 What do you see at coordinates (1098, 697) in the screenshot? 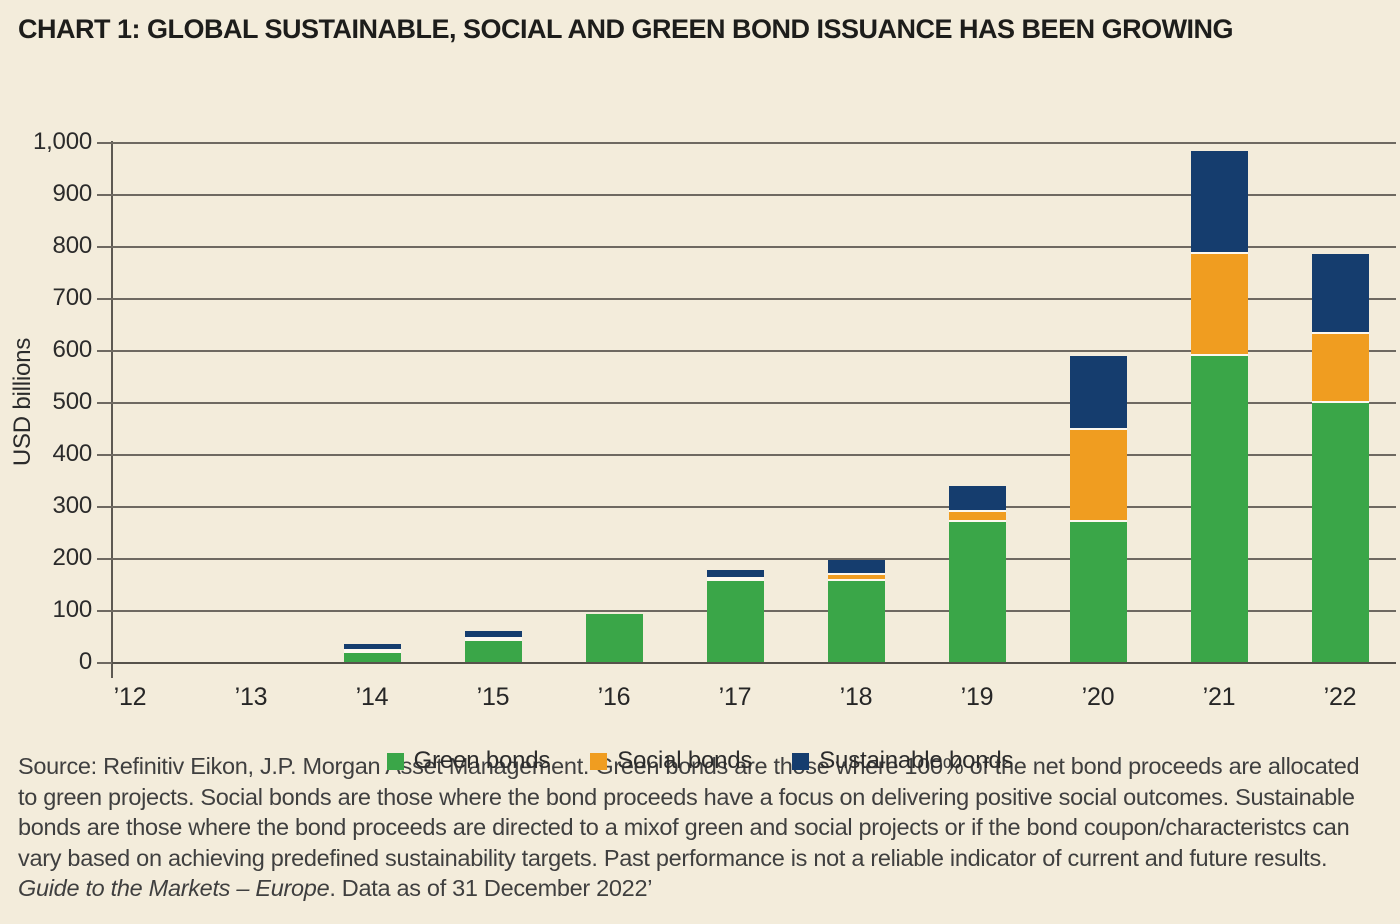
I see `x-tick-label: ’20` at bounding box center [1098, 697].